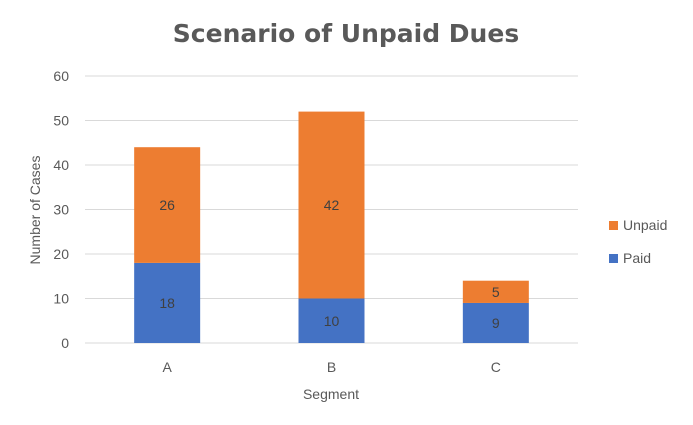 The height and width of the screenshot is (425, 693). What do you see at coordinates (61, 165) in the screenshot?
I see `y-tick-label: 40` at bounding box center [61, 165].